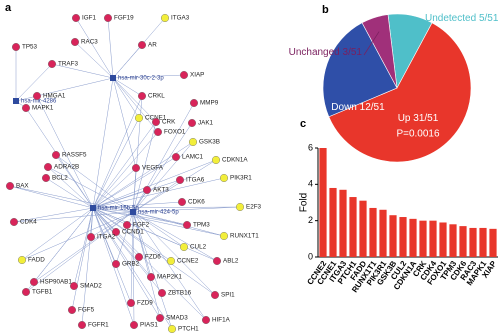  Describe the element at coordinates (228, 295) in the screenshot. I see `gene-label: SPI1` at that location.